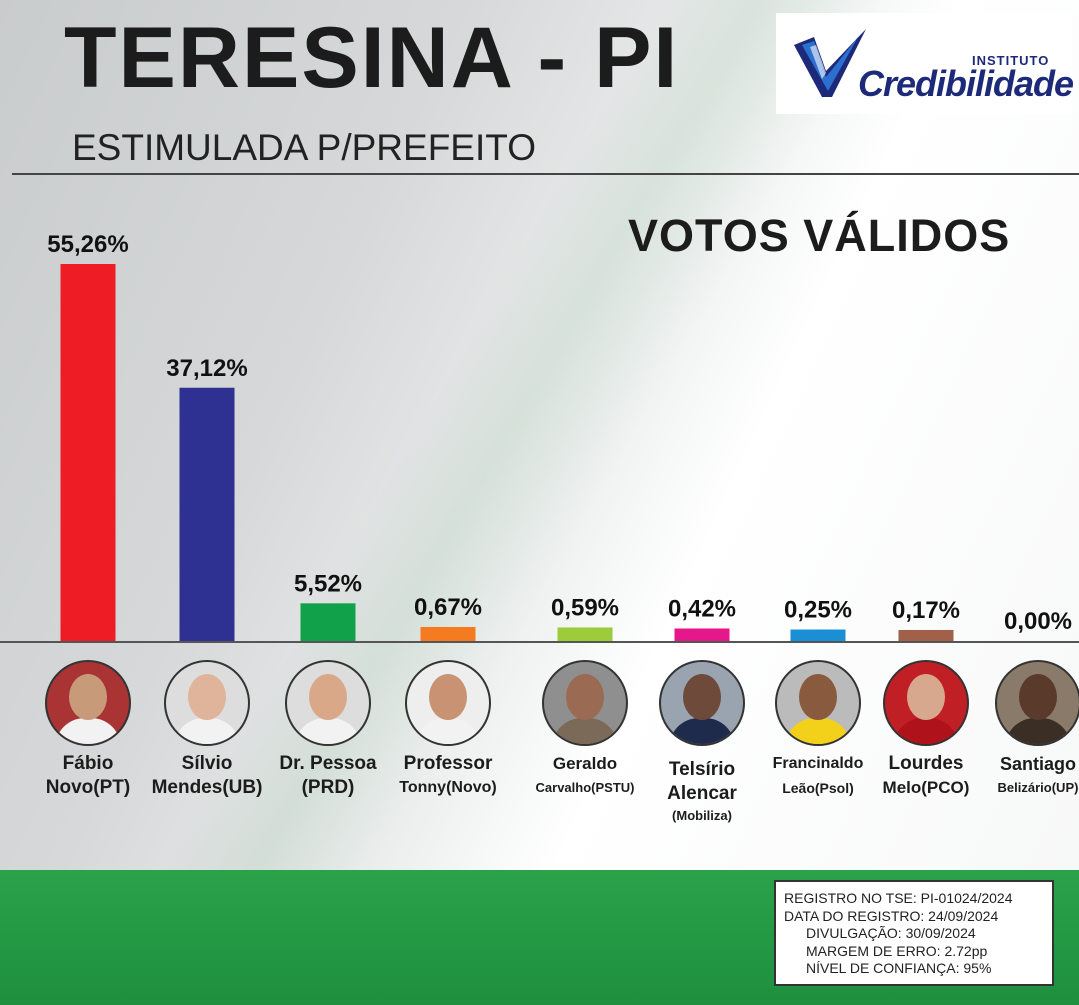 This screenshot has height=1005, width=1079. I want to click on chart-baseline, so click(539, 642).